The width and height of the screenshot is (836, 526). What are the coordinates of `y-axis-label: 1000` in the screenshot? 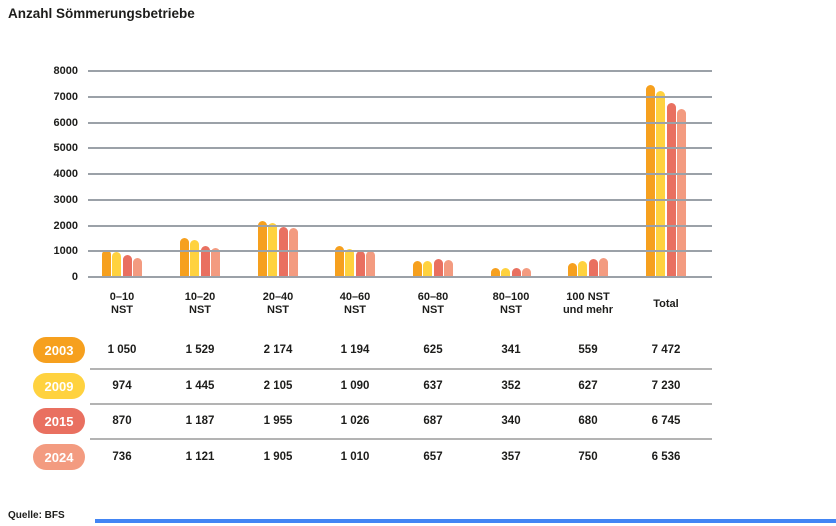 It's located at (65, 251).